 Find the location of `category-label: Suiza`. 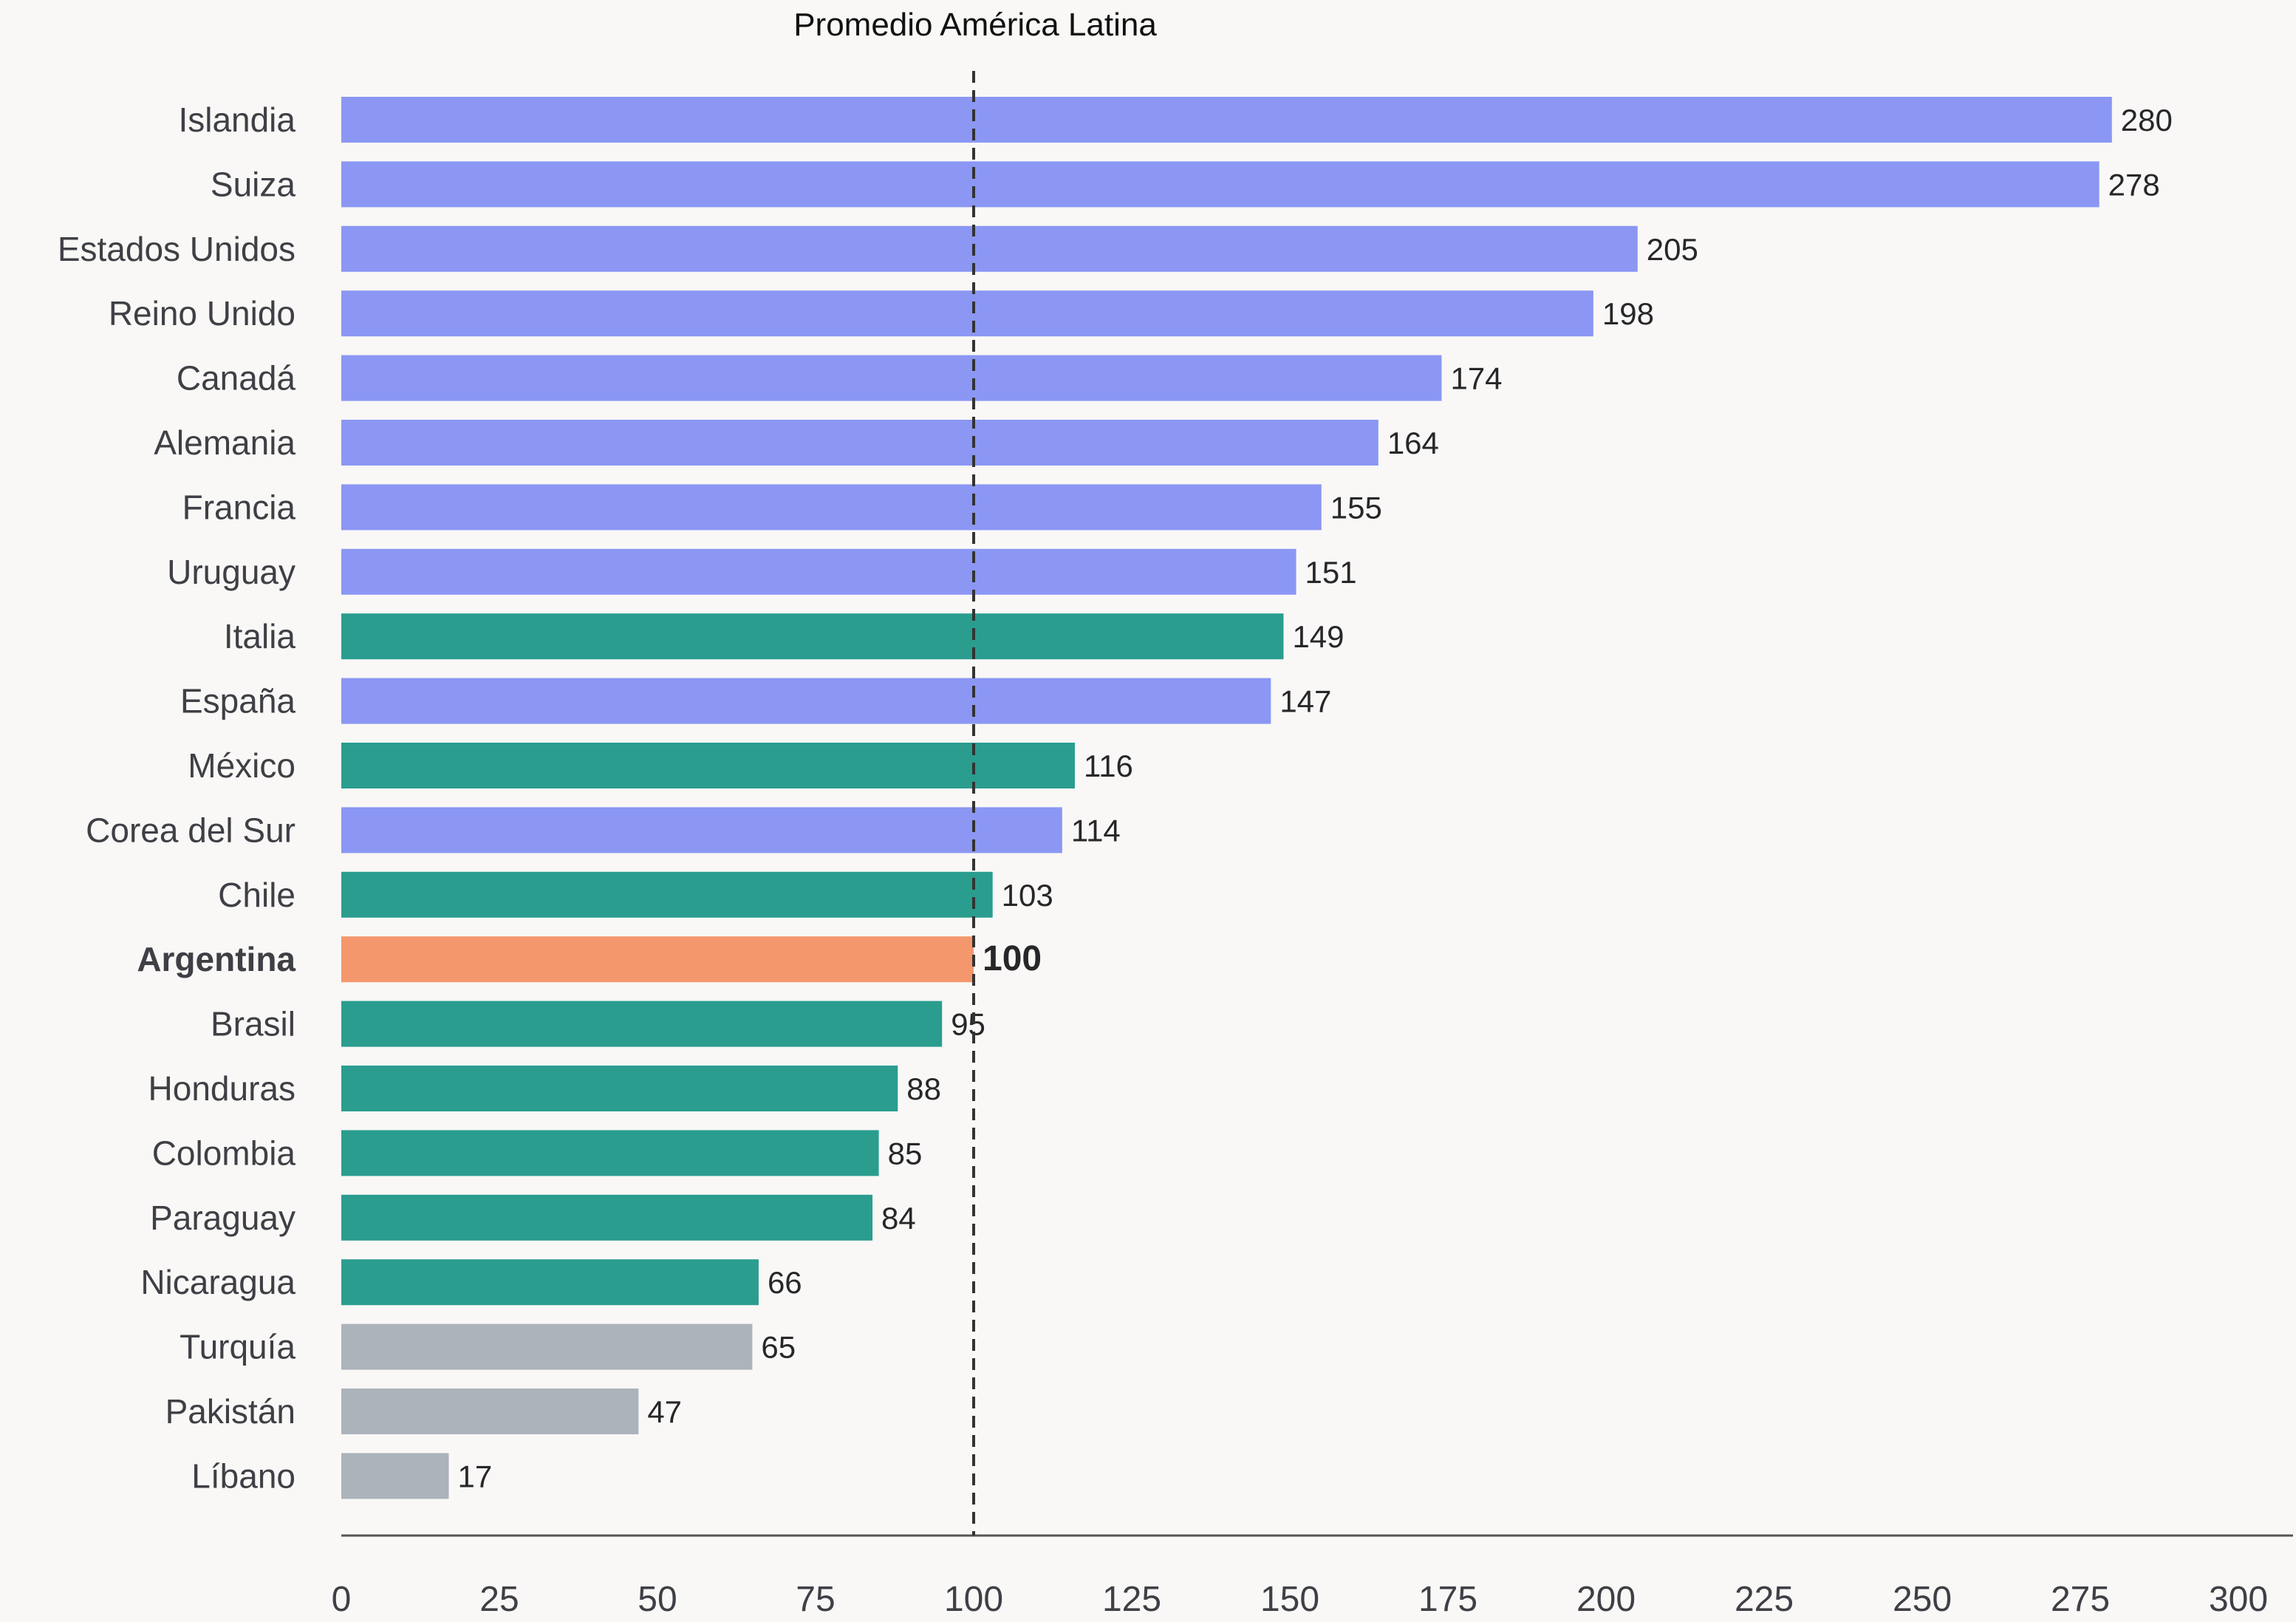

category-label: Suiza is located at coordinates (253, 184).